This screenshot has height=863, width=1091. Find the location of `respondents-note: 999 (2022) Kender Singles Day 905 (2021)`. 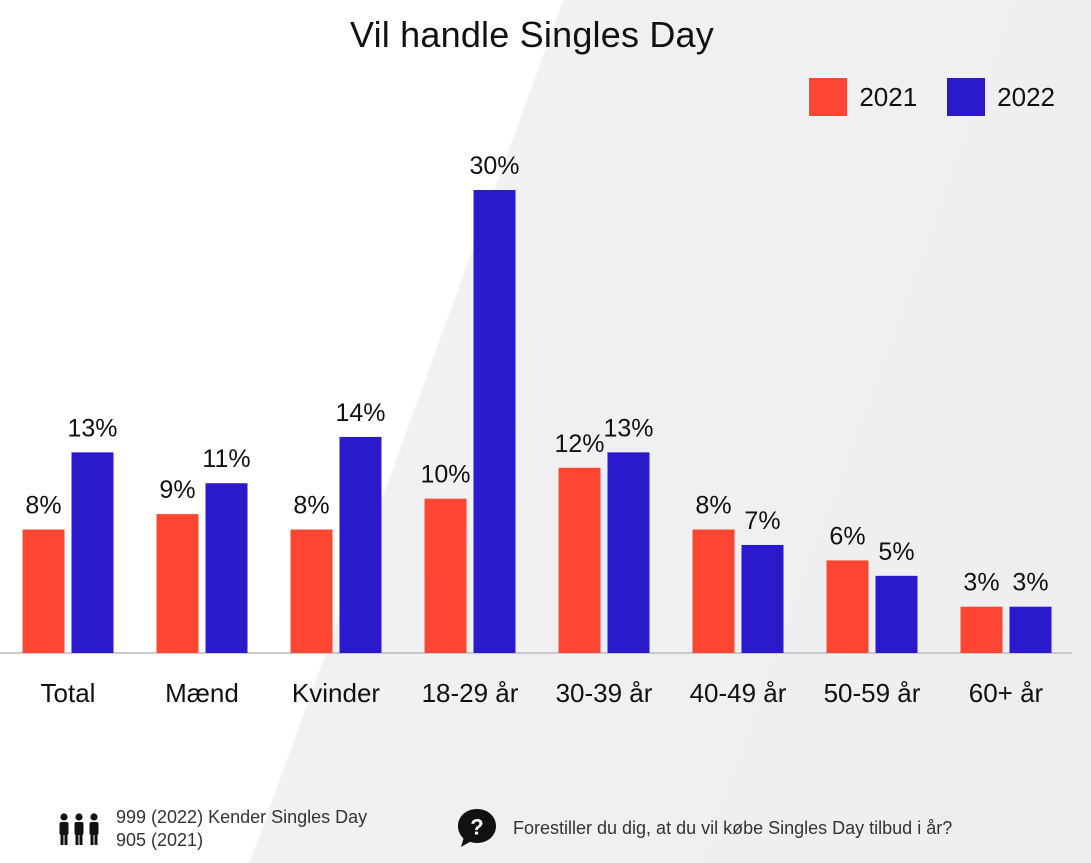

respondents-note: 999 (2022) Kender Singles Day 905 (2021) is located at coordinates (212, 829).